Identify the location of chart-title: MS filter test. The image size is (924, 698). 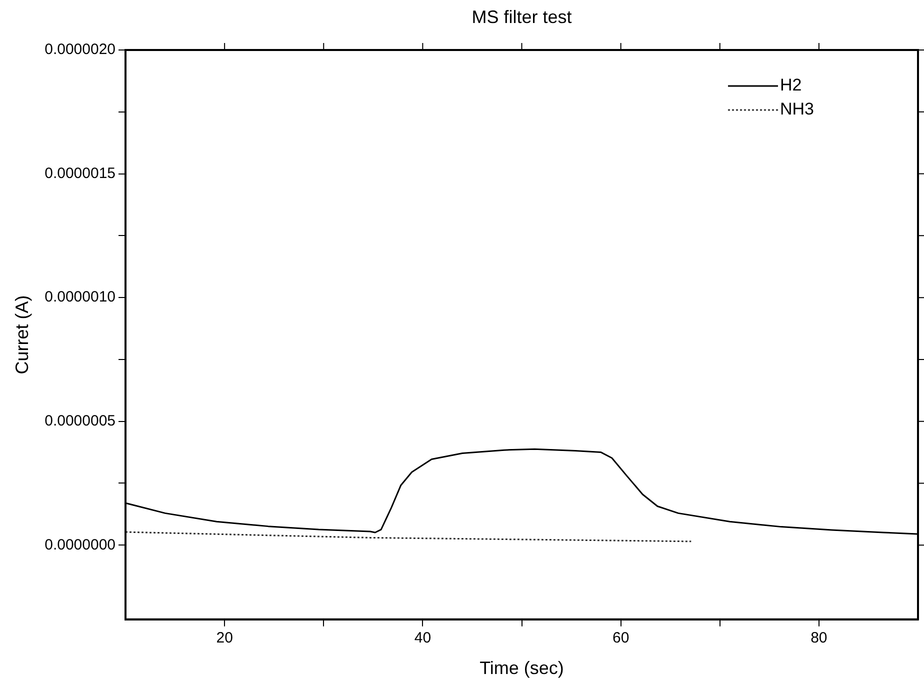
(522, 16).